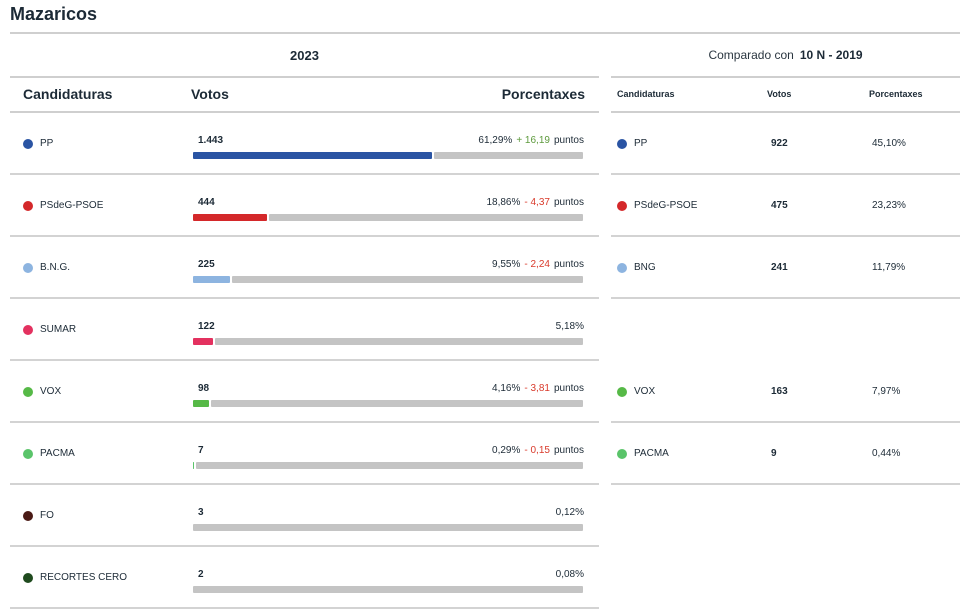 The height and width of the screenshot is (609, 960). Describe the element at coordinates (785, 454) in the screenshot. I see `comparison-row: PACMA 9 0,44%` at that location.